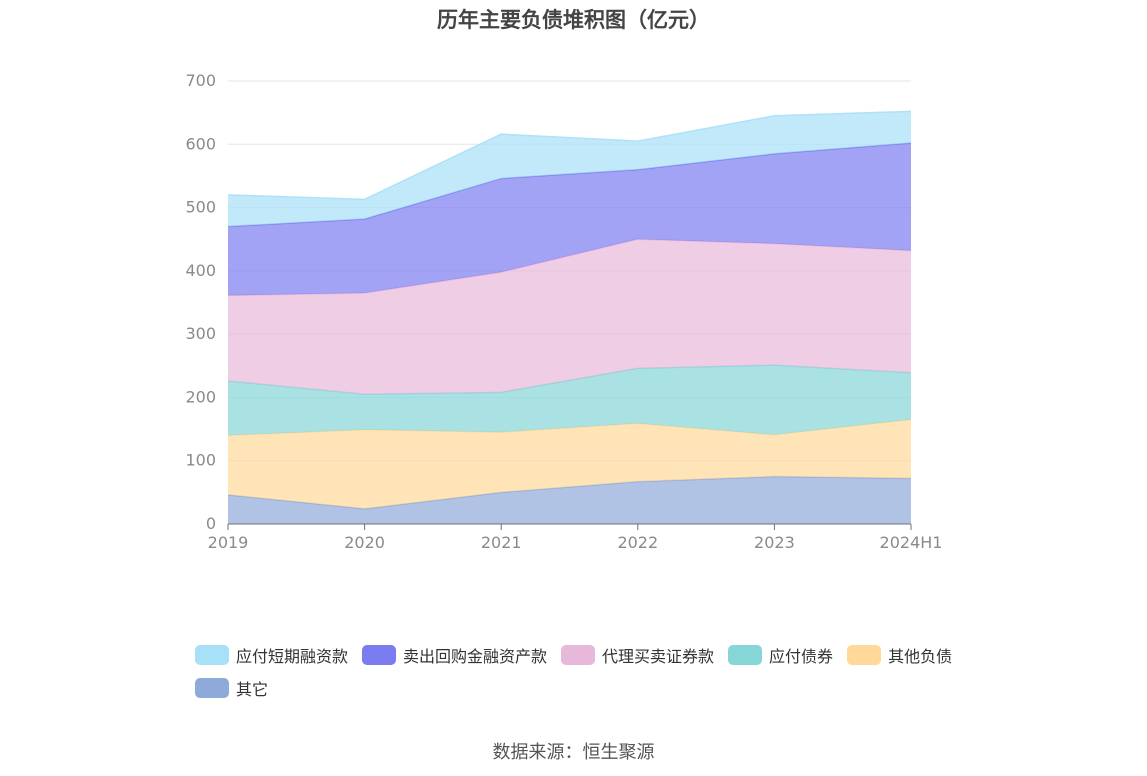  I want to click on y-tick-label: 300, so click(200, 333).